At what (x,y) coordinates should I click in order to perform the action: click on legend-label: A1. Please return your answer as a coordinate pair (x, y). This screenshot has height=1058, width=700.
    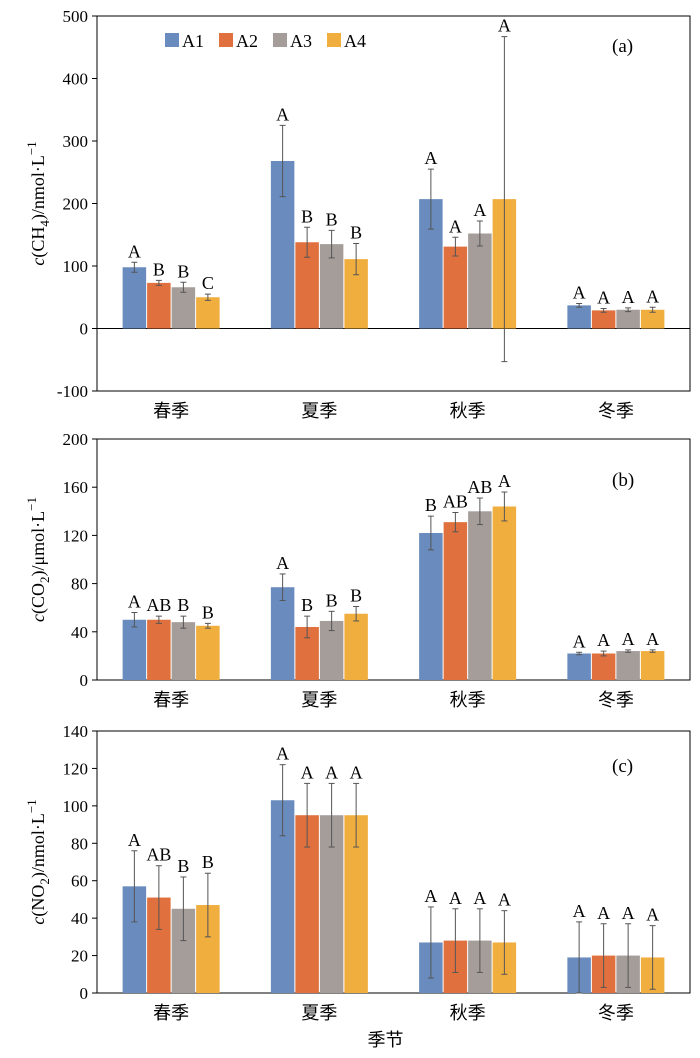
    Looking at the image, I should click on (193, 41).